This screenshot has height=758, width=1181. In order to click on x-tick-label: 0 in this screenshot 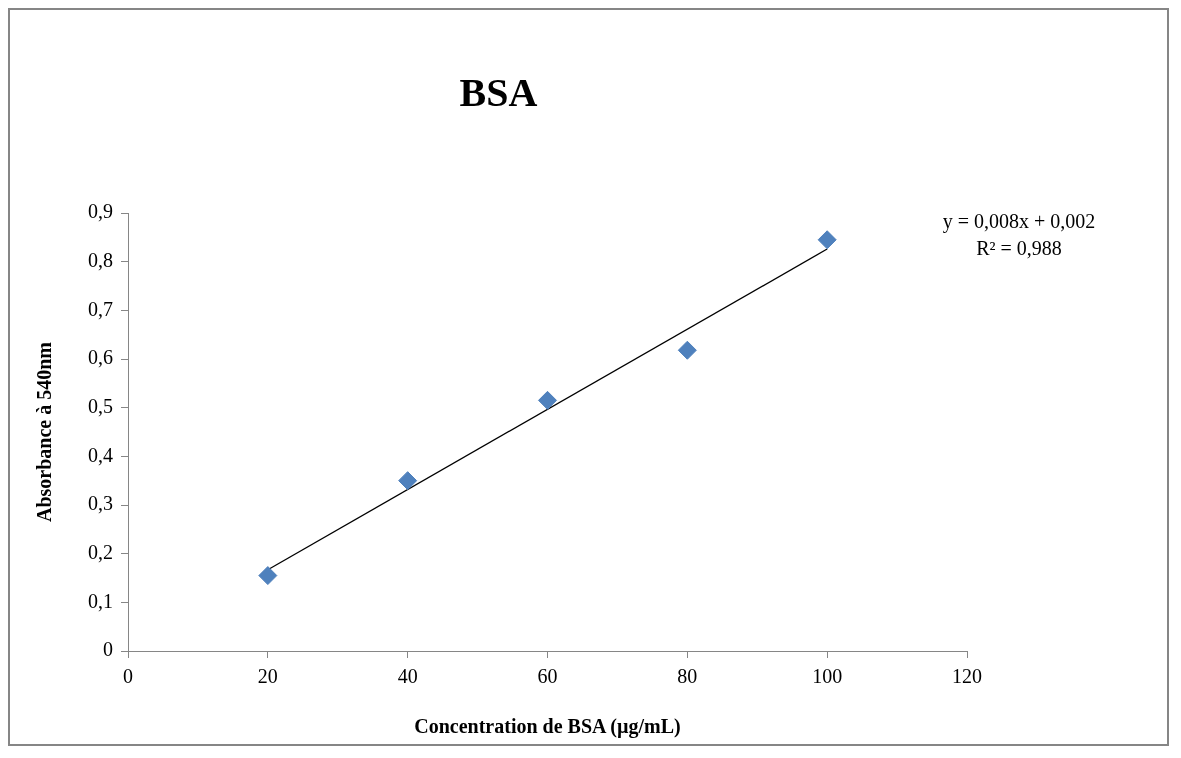, I will do `click(128, 676)`.